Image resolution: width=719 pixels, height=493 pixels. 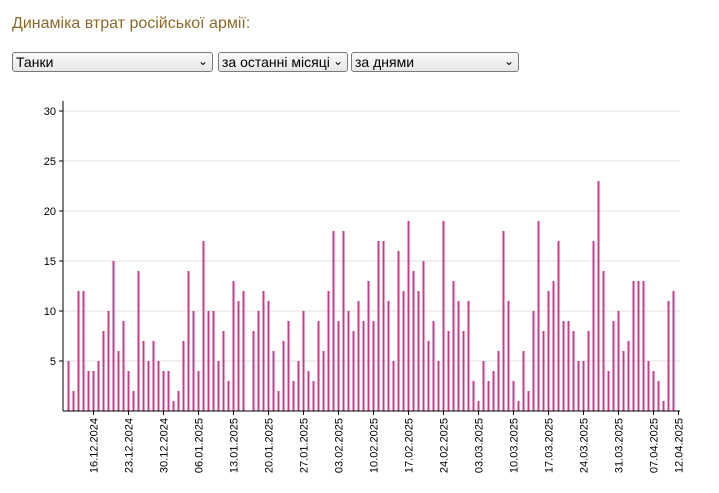 I want to click on category-select-value: Танки, so click(x=35, y=62).